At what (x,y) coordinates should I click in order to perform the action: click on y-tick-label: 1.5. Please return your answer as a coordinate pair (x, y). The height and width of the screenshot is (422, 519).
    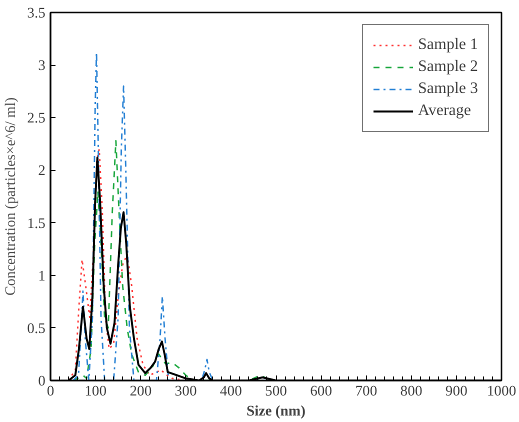
    Looking at the image, I should click on (36, 224).